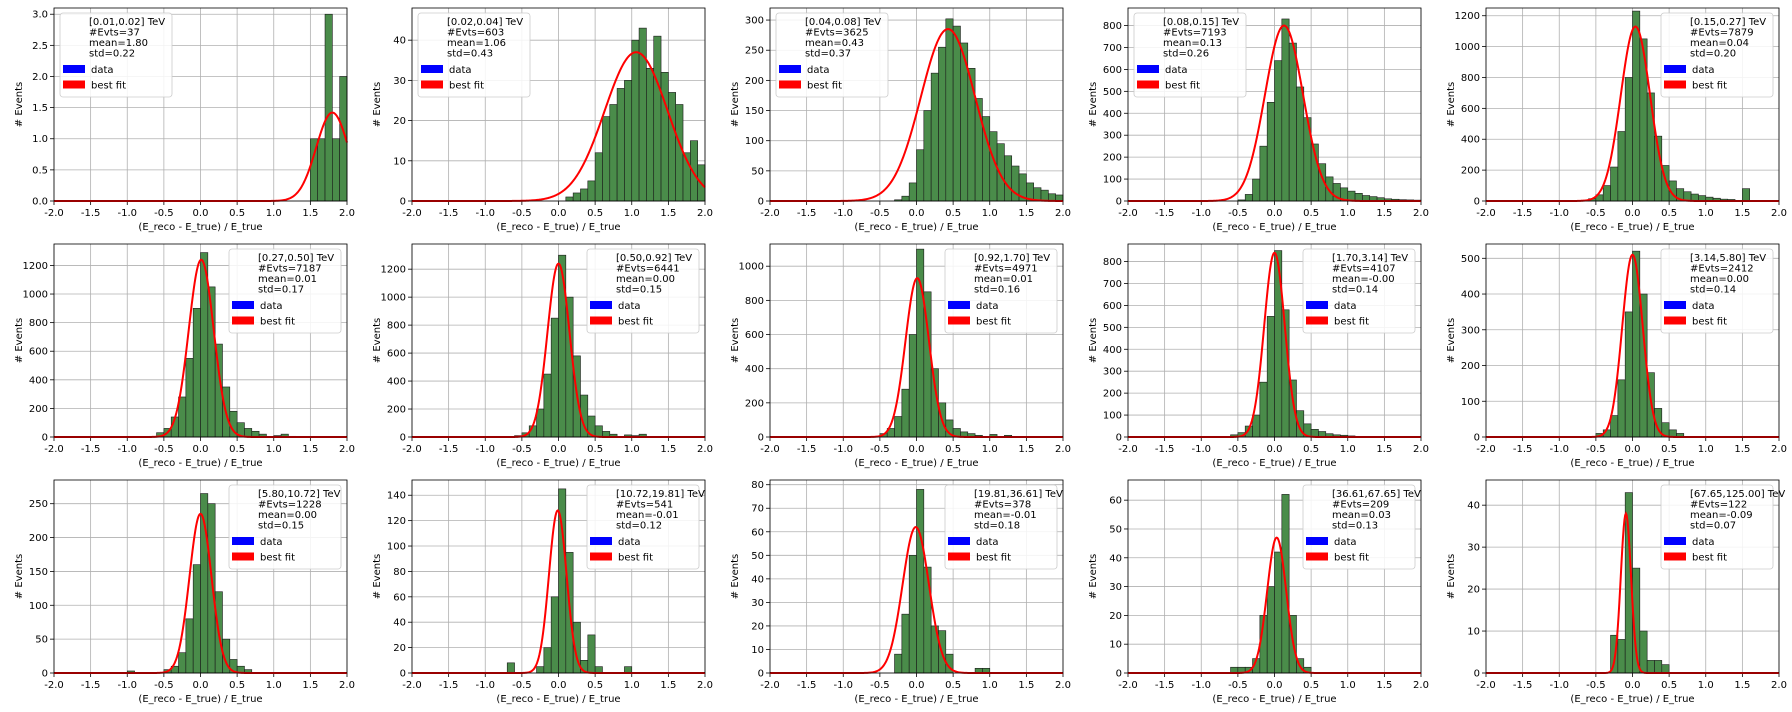  Describe the element at coordinates (40, 15) in the screenshot. I see `y-tick-label: 3.0` at that location.